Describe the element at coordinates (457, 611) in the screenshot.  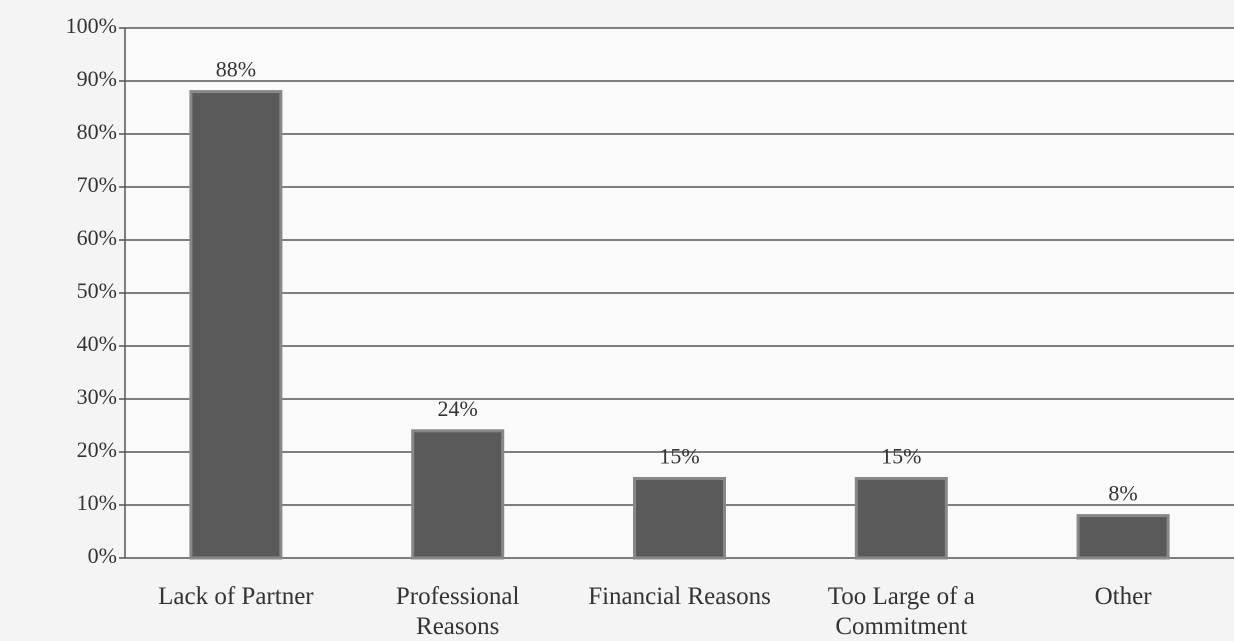
I see `x-tick-label: Professional Reasons` at that location.